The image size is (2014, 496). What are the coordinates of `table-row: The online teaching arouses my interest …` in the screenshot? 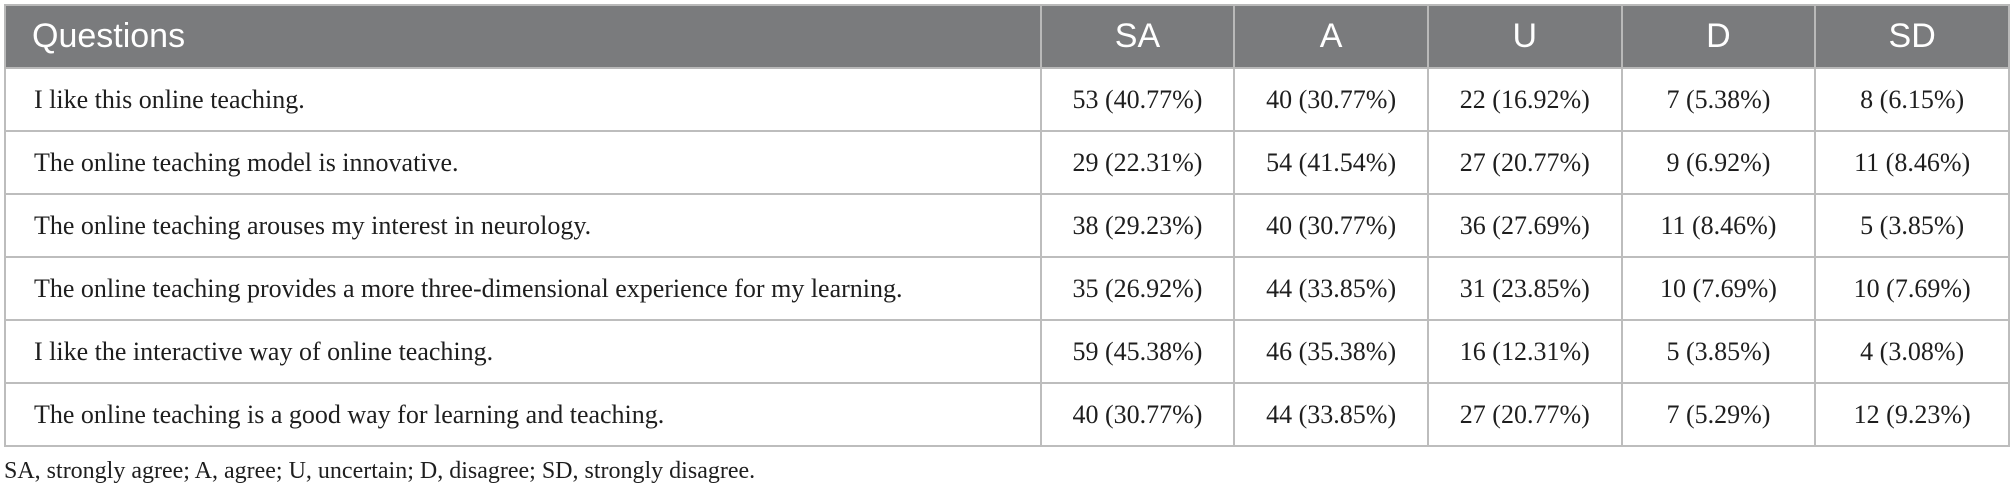 It's located at (1007, 225).